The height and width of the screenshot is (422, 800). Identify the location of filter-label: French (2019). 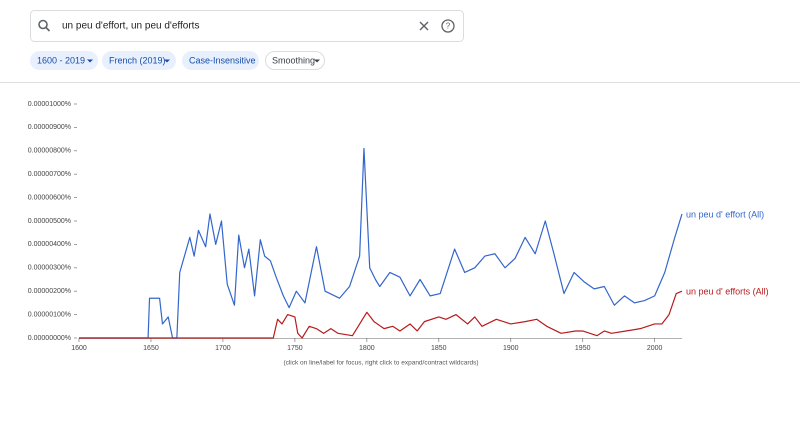
(137, 60).